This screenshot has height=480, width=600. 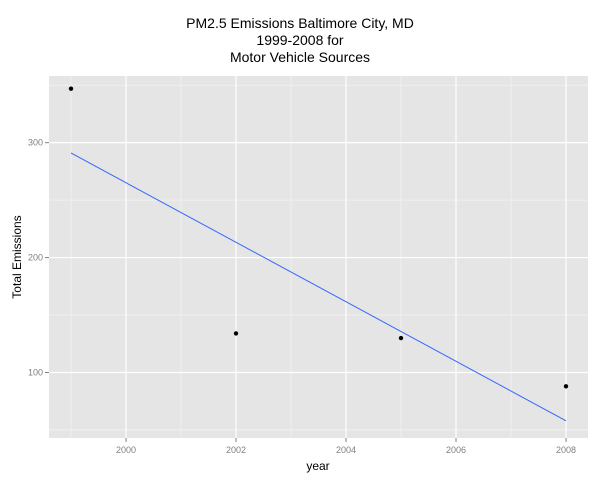 I want to click on chart-title-line-2: 1999-2008 for, so click(x=300, y=40).